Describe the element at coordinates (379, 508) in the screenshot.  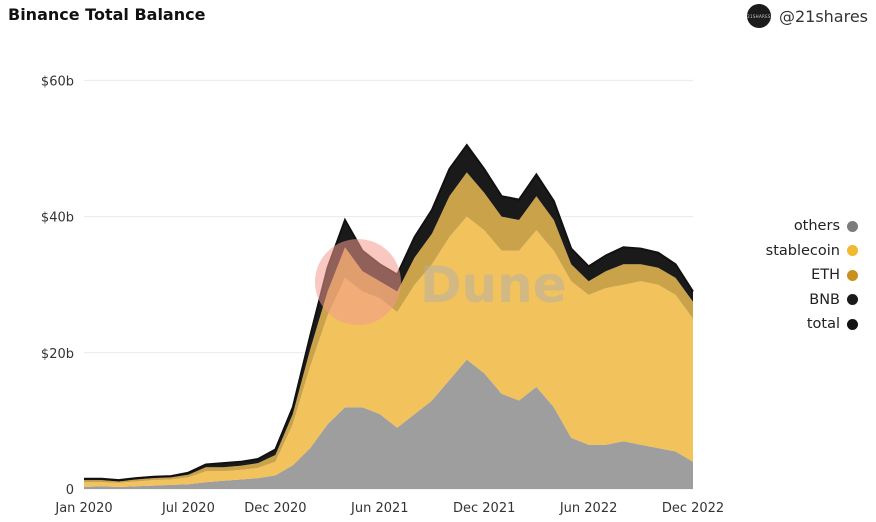
I see `x-tick-label: Jun 2021` at that location.